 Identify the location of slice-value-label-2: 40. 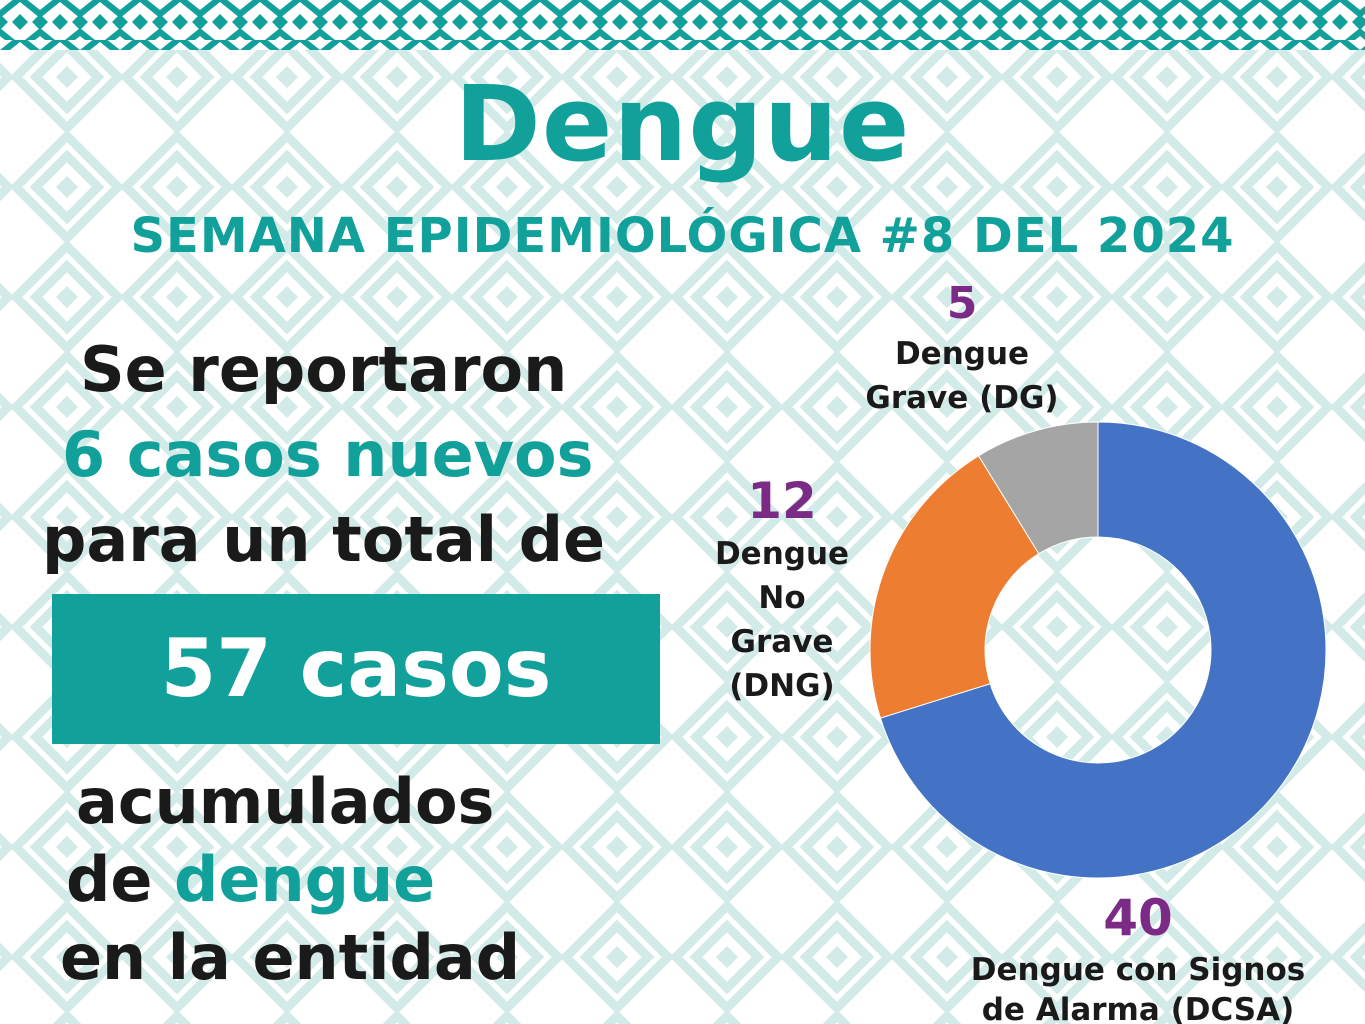
(1138, 918).